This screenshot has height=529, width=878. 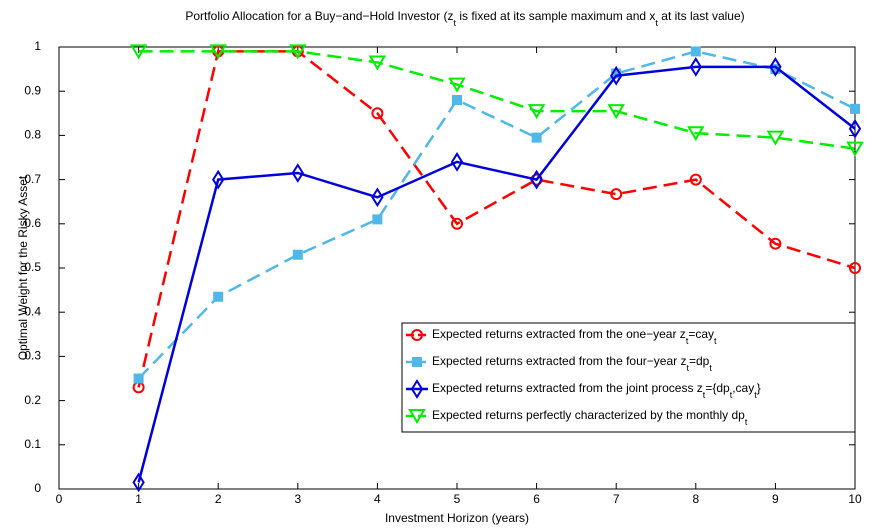 What do you see at coordinates (138, 499) in the screenshot?
I see `x-tick-label: 1` at bounding box center [138, 499].